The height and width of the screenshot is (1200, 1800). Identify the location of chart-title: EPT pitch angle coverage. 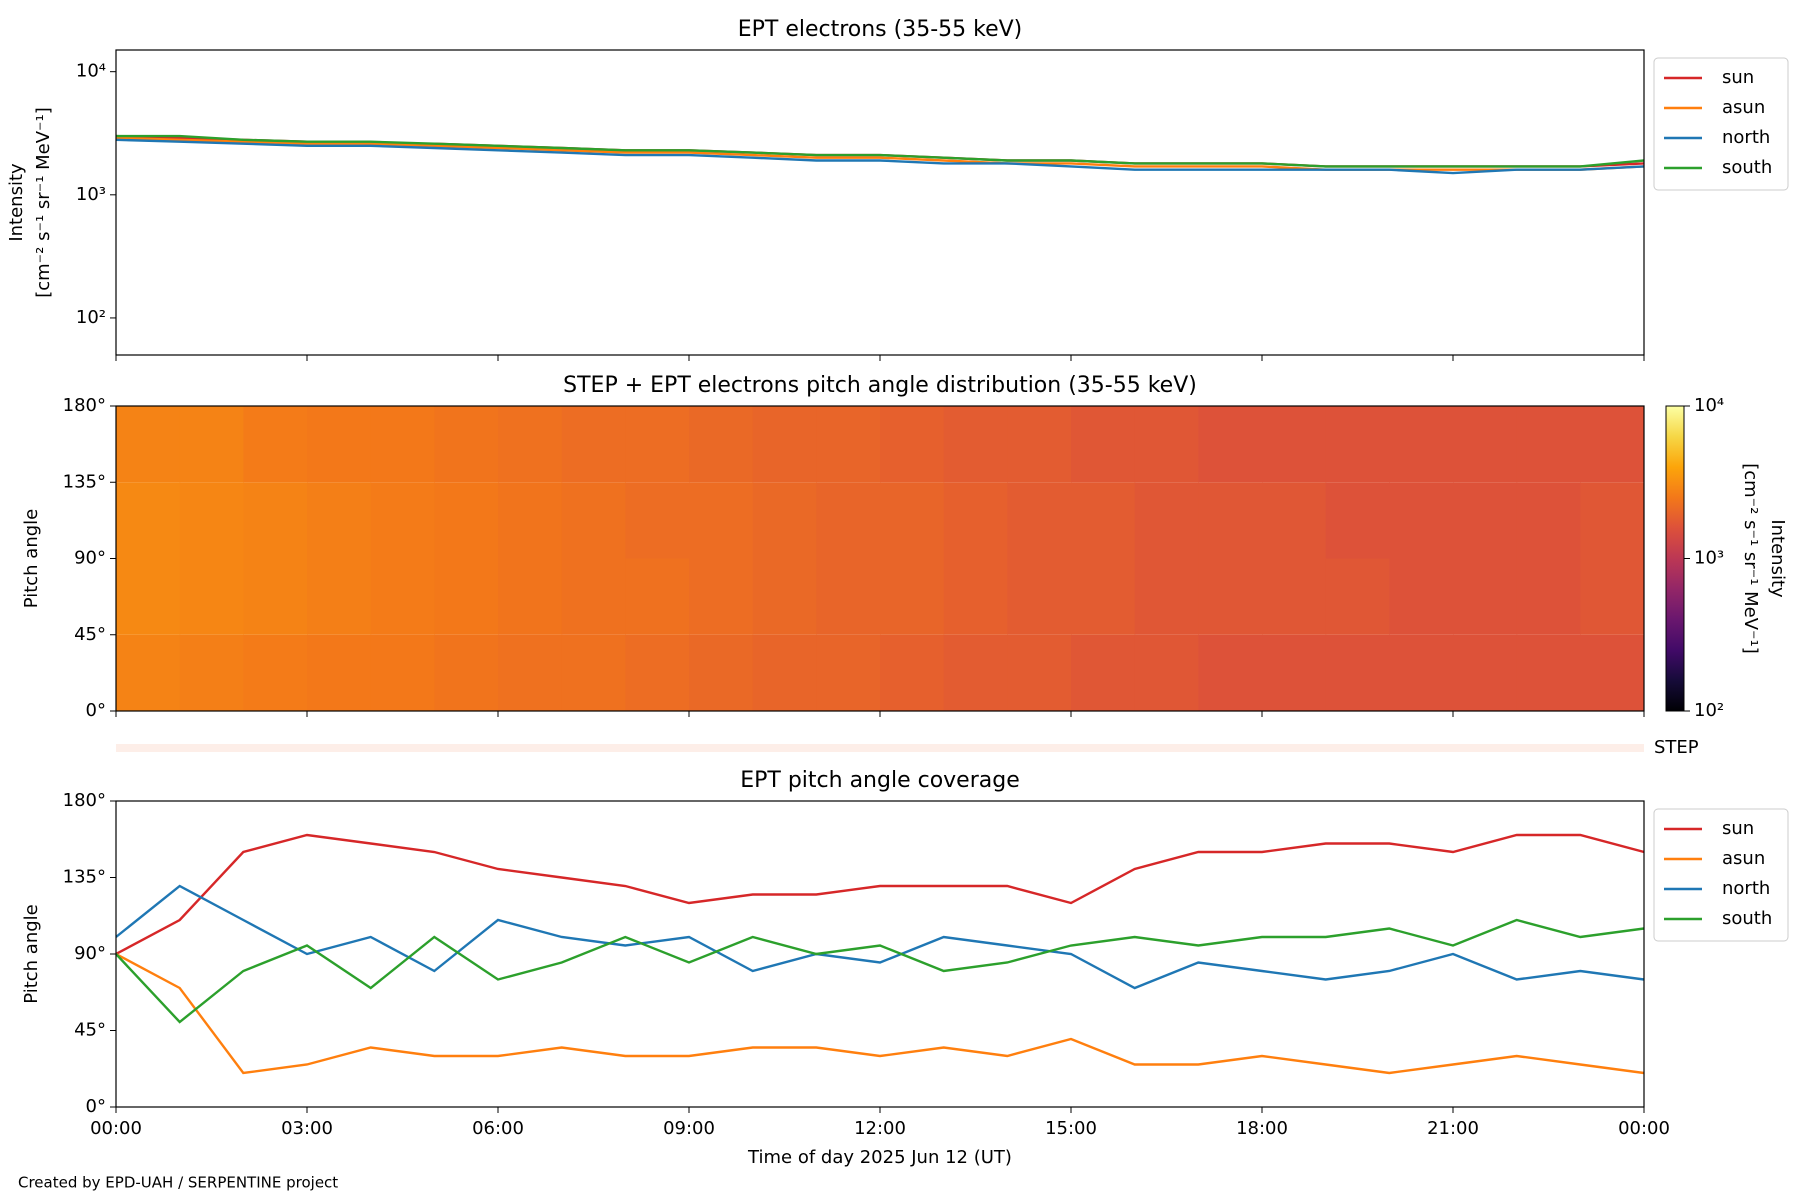
(880, 780).